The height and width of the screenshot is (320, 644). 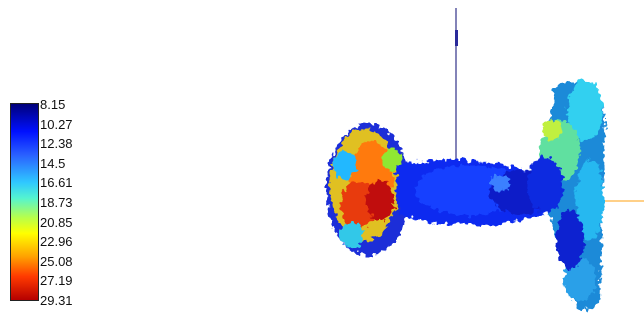 I want to click on colorbar-tick-label: 8.15, so click(x=53, y=104).